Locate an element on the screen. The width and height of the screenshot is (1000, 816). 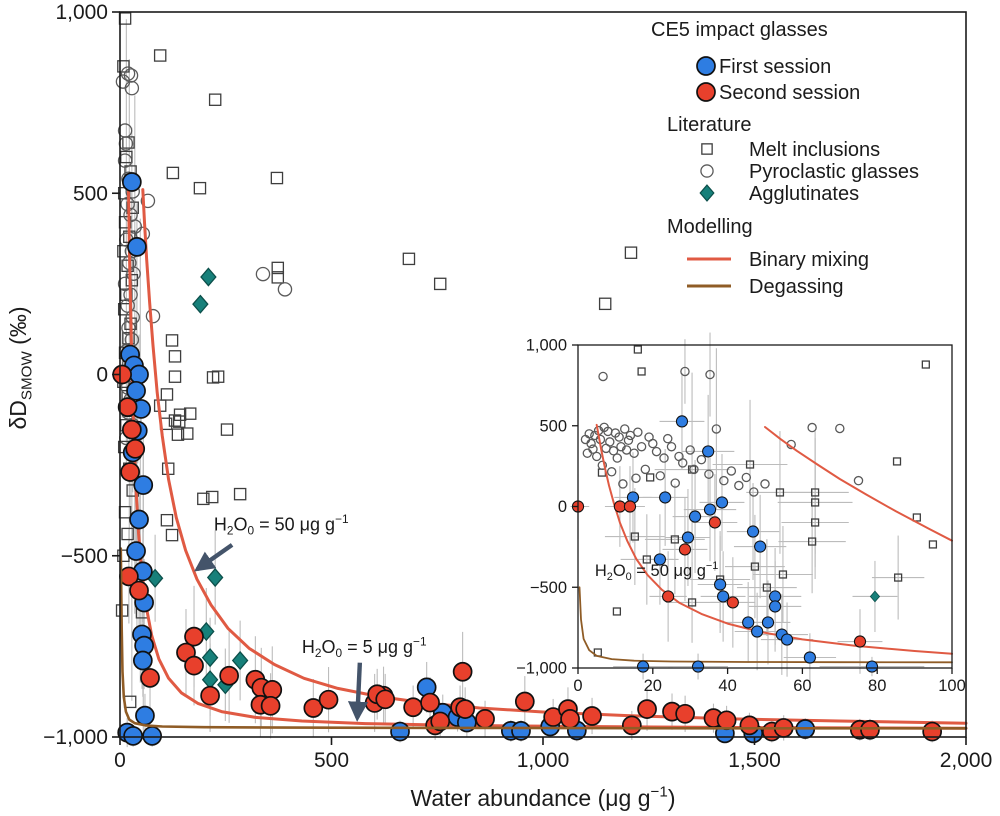
legend-item-label: Agglutinates is located at coordinates (804, 194).